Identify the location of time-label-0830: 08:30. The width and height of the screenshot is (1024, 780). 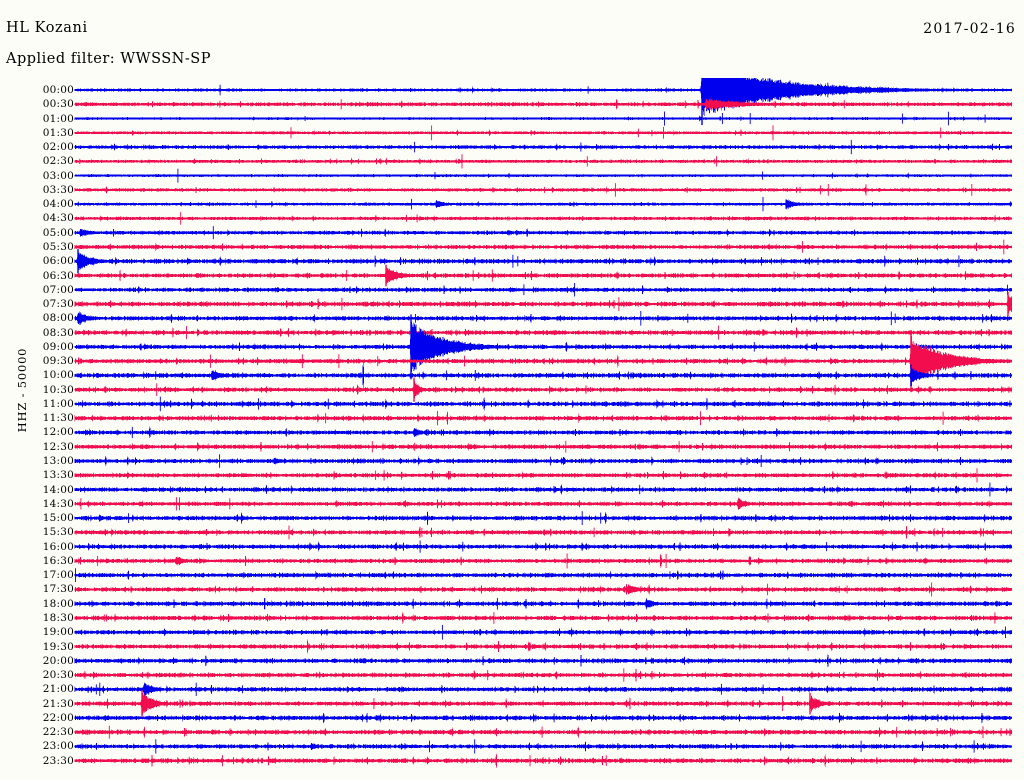
(58, 332).